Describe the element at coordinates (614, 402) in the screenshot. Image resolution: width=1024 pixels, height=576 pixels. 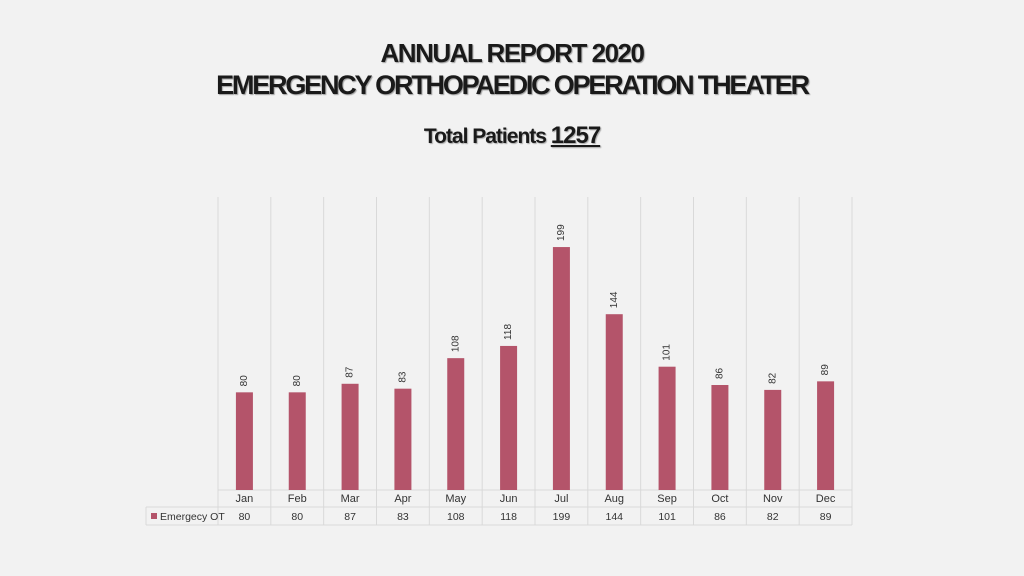
I see `bar-aug` at that location.